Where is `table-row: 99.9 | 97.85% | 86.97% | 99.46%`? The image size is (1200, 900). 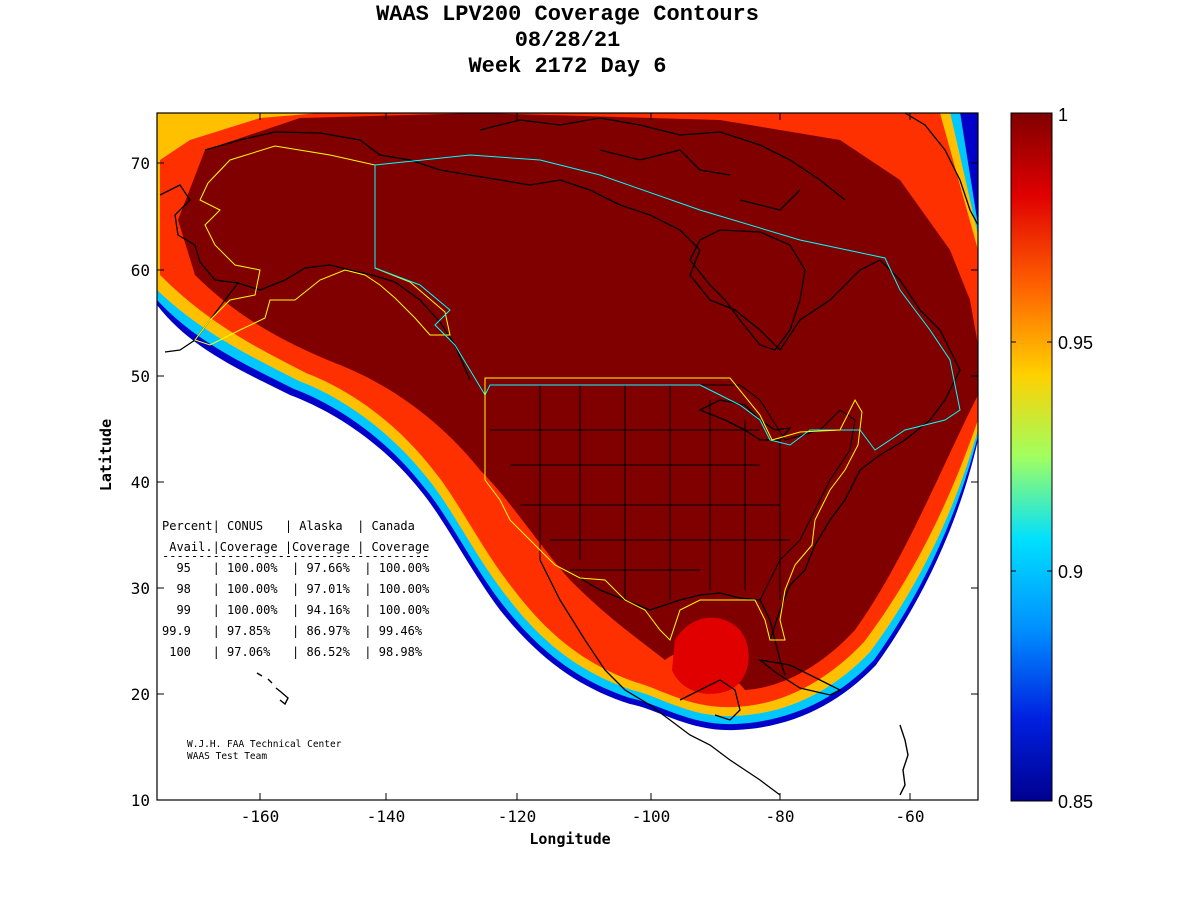 table-row: 99.9 | 97.85% | 86.97% | 99.46% is located at coordinates (292, 631).